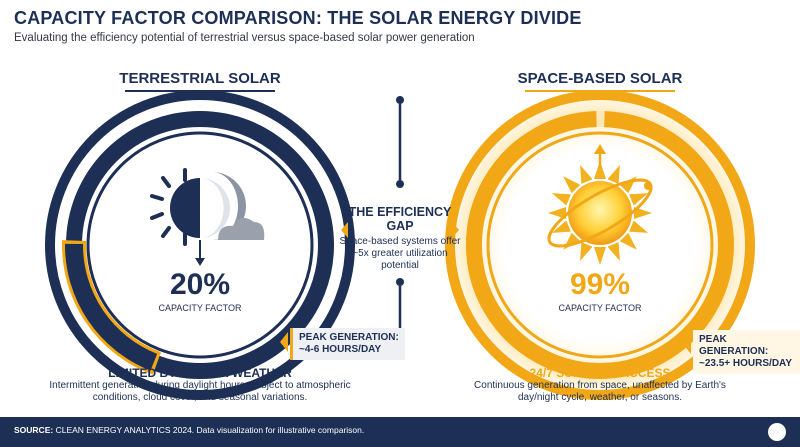  Describe the element at coordinates (200, 308) in the screenshot. I see `terrestrial-caption: CAPACITY FACTOR` at that location.